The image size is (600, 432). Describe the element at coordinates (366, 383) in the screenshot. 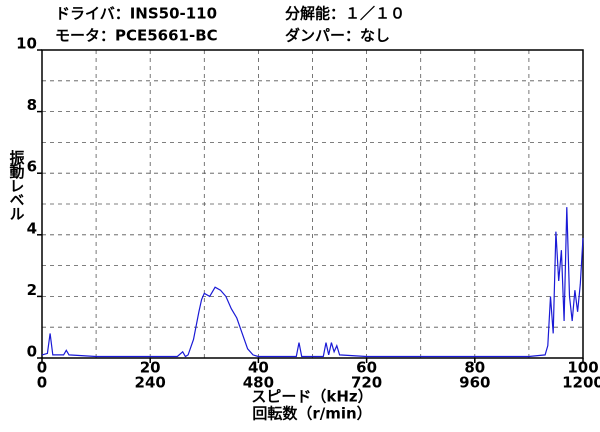

I see `x2-tick-label: 720` at that location.